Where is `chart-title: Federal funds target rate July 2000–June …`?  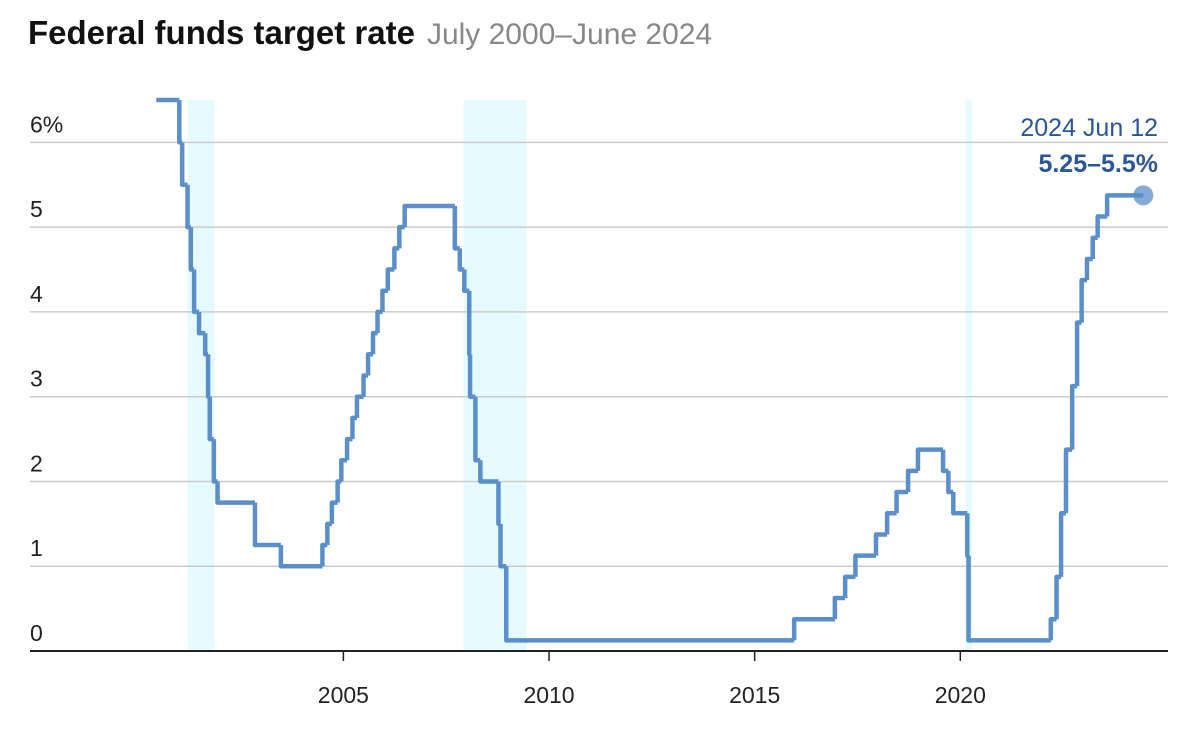 chart-title: Federal funds target rate July 2000–June … is located at coordinates (370, 32).